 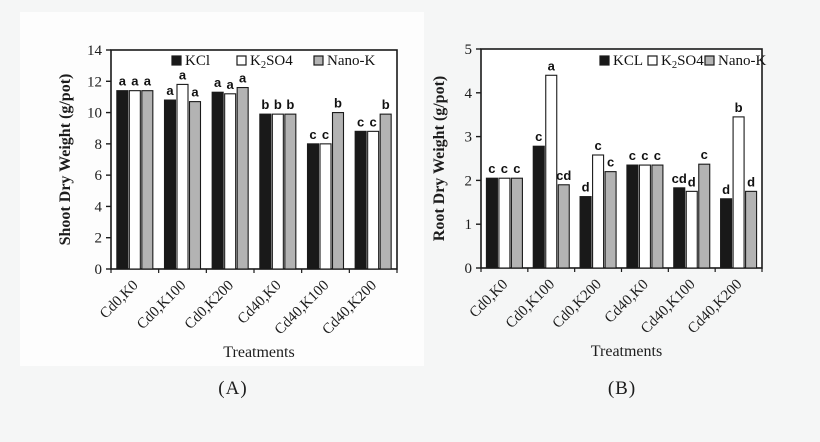 What do you see at coordinates (632, 216) in the screenshot?
I see `bar-KCL-Cd40,K0` at bounding box center [632, 216].